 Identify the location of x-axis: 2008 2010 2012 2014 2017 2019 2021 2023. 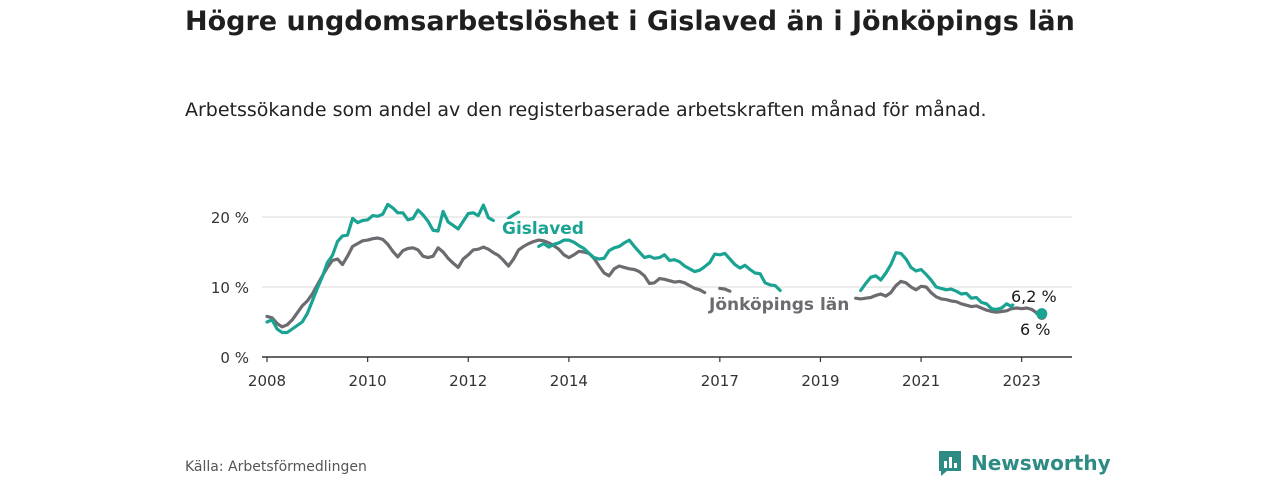
(660, 373).